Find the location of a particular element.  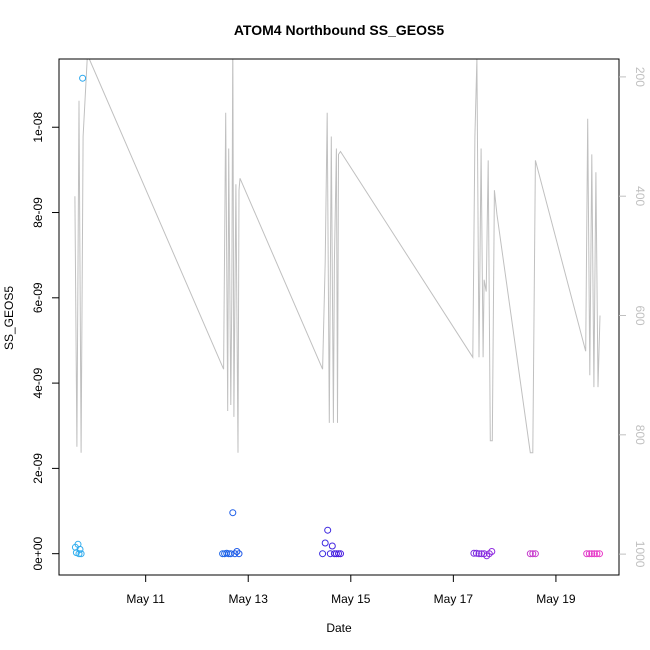

y-tick-label: 2e-09 is located at coordinates (38, 468).